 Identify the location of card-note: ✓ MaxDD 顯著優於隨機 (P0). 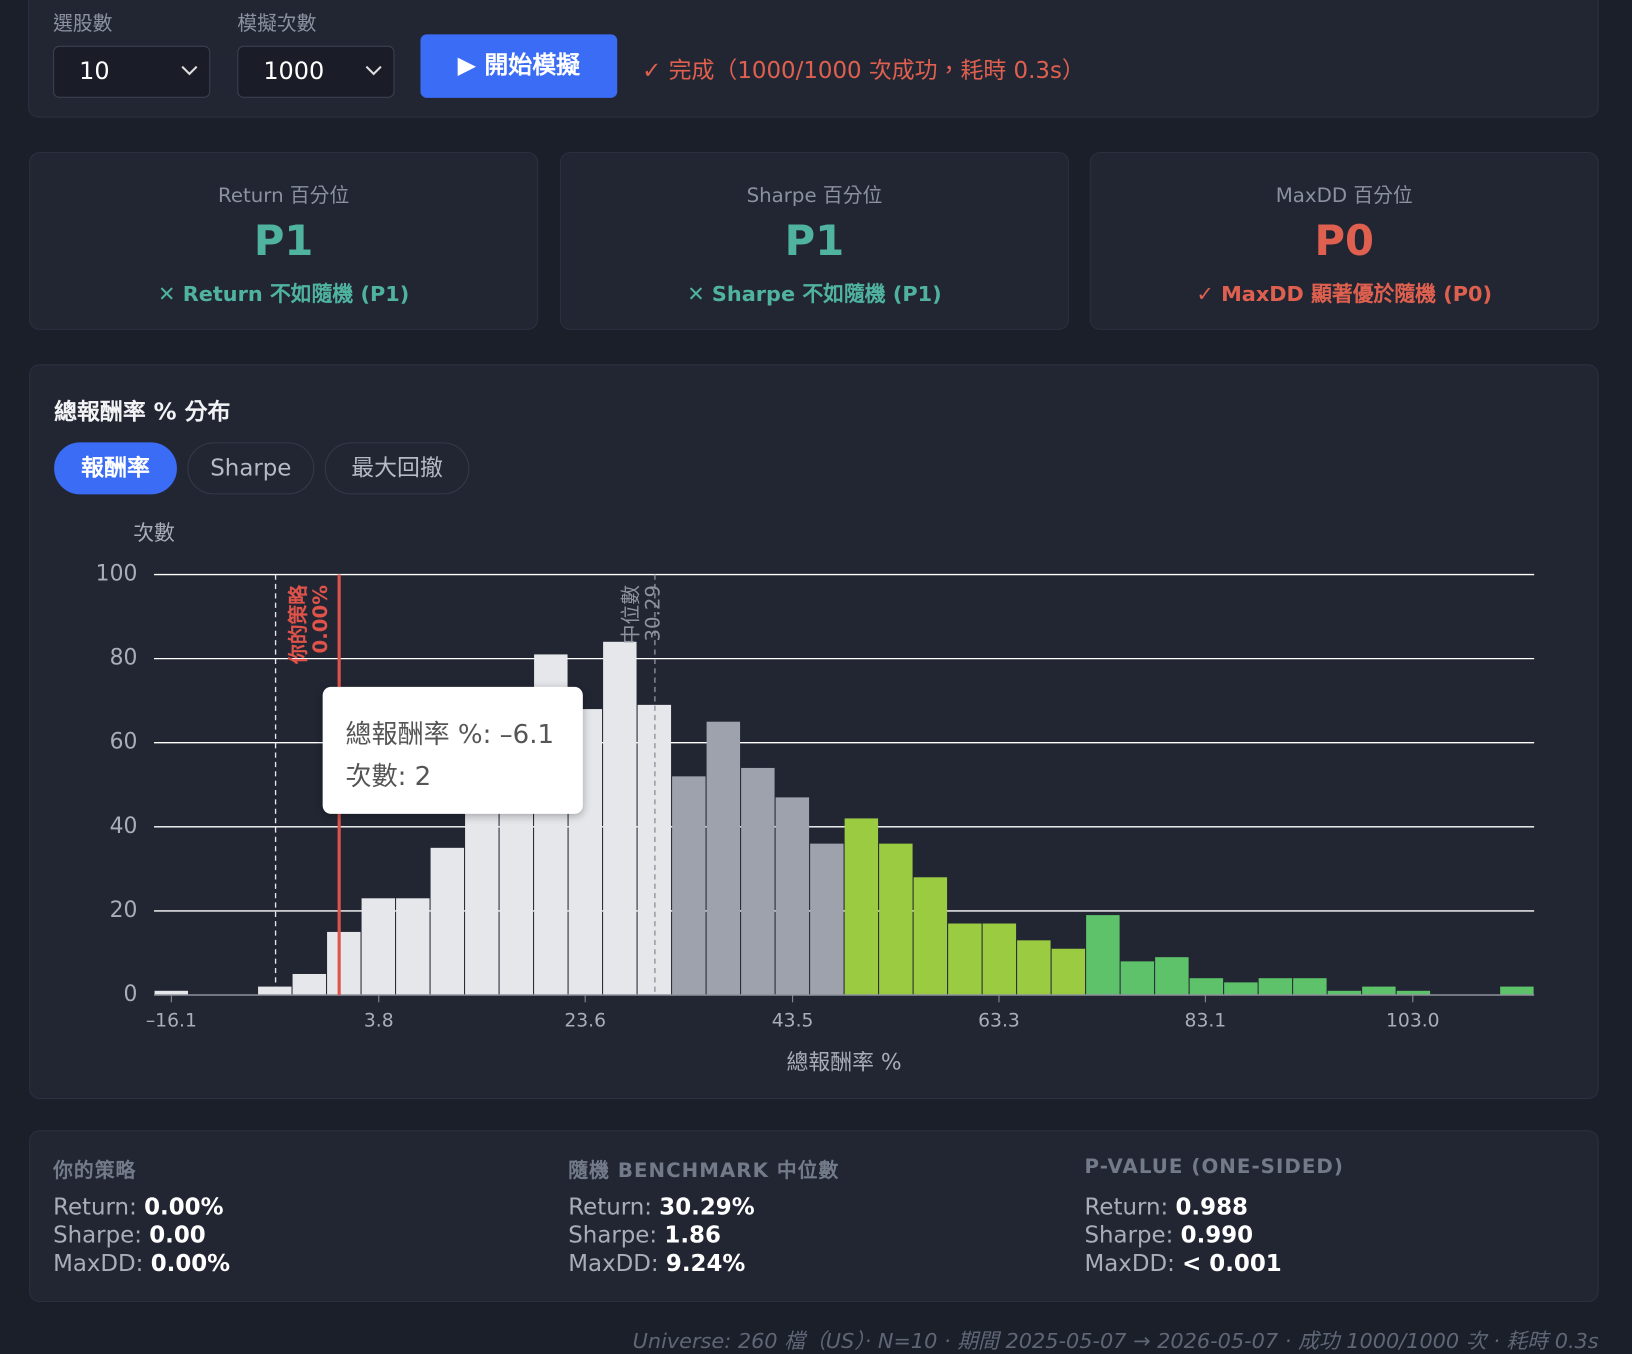
(1344, 293).